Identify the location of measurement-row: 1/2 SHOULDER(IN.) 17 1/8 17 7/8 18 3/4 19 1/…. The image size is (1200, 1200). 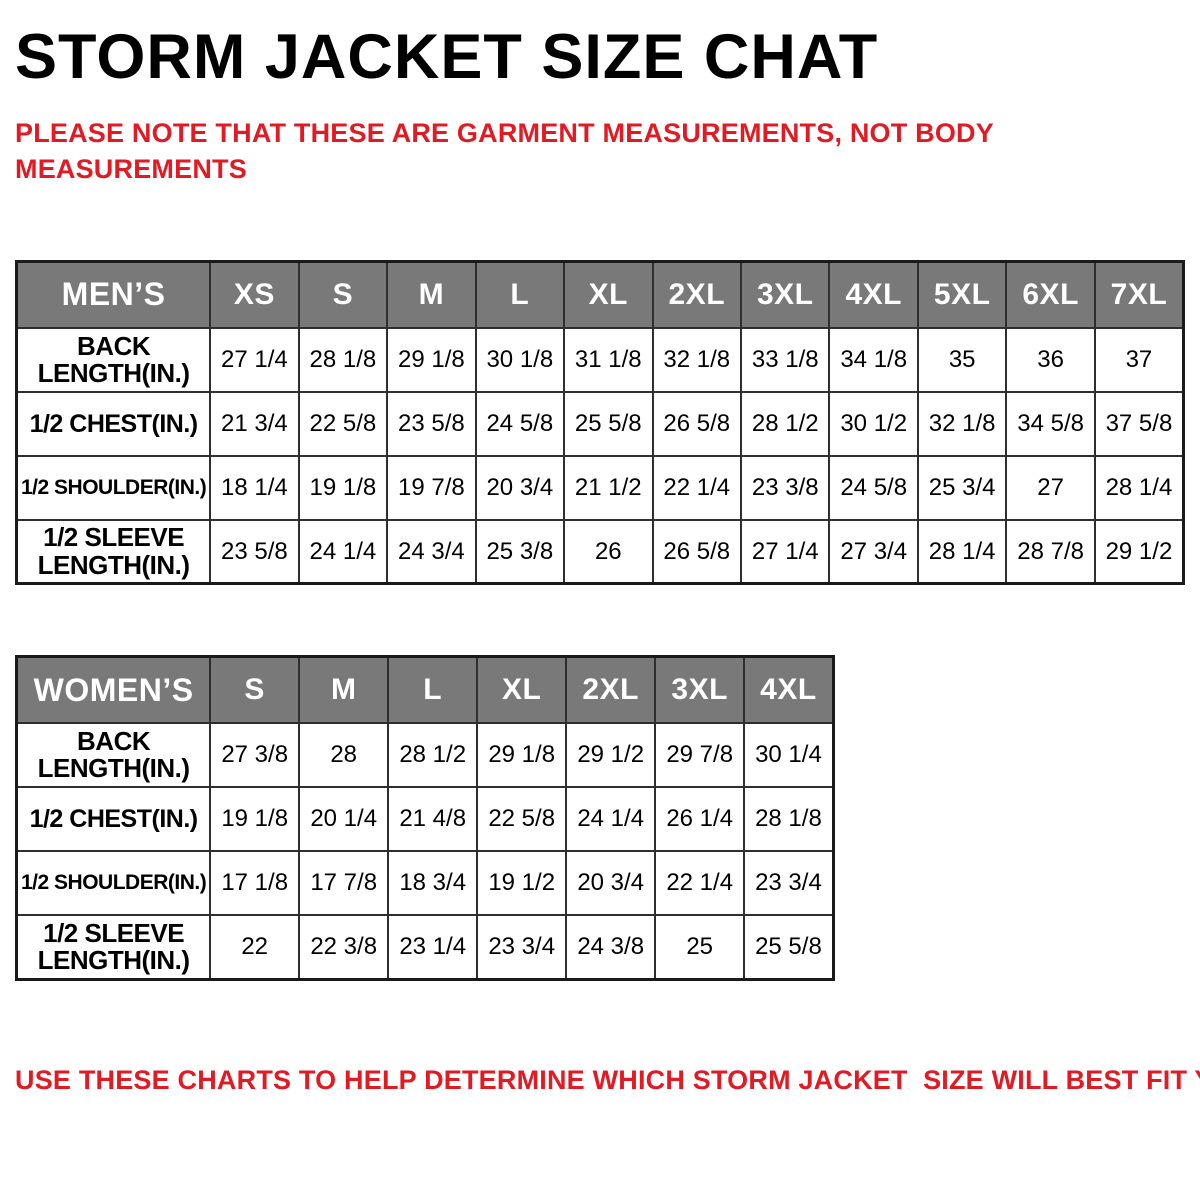
(425, 883).